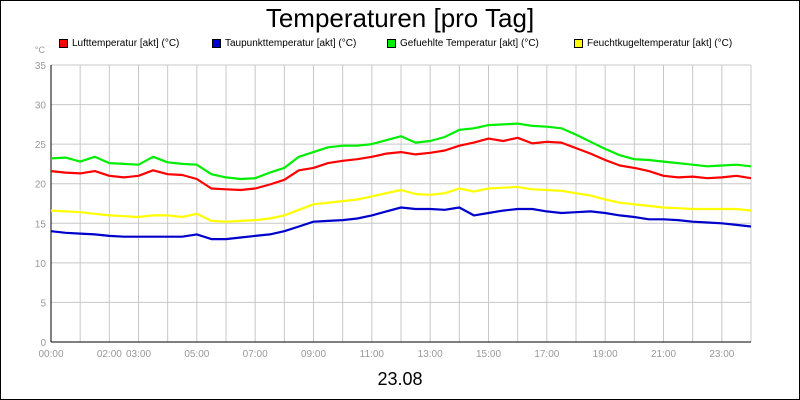 The width and height of the screenshot is (800, 400). What do you see at coordinates (41, 264) in the screenshot?
I see `y-tick-label: 10` at bounding box center [41, 264].